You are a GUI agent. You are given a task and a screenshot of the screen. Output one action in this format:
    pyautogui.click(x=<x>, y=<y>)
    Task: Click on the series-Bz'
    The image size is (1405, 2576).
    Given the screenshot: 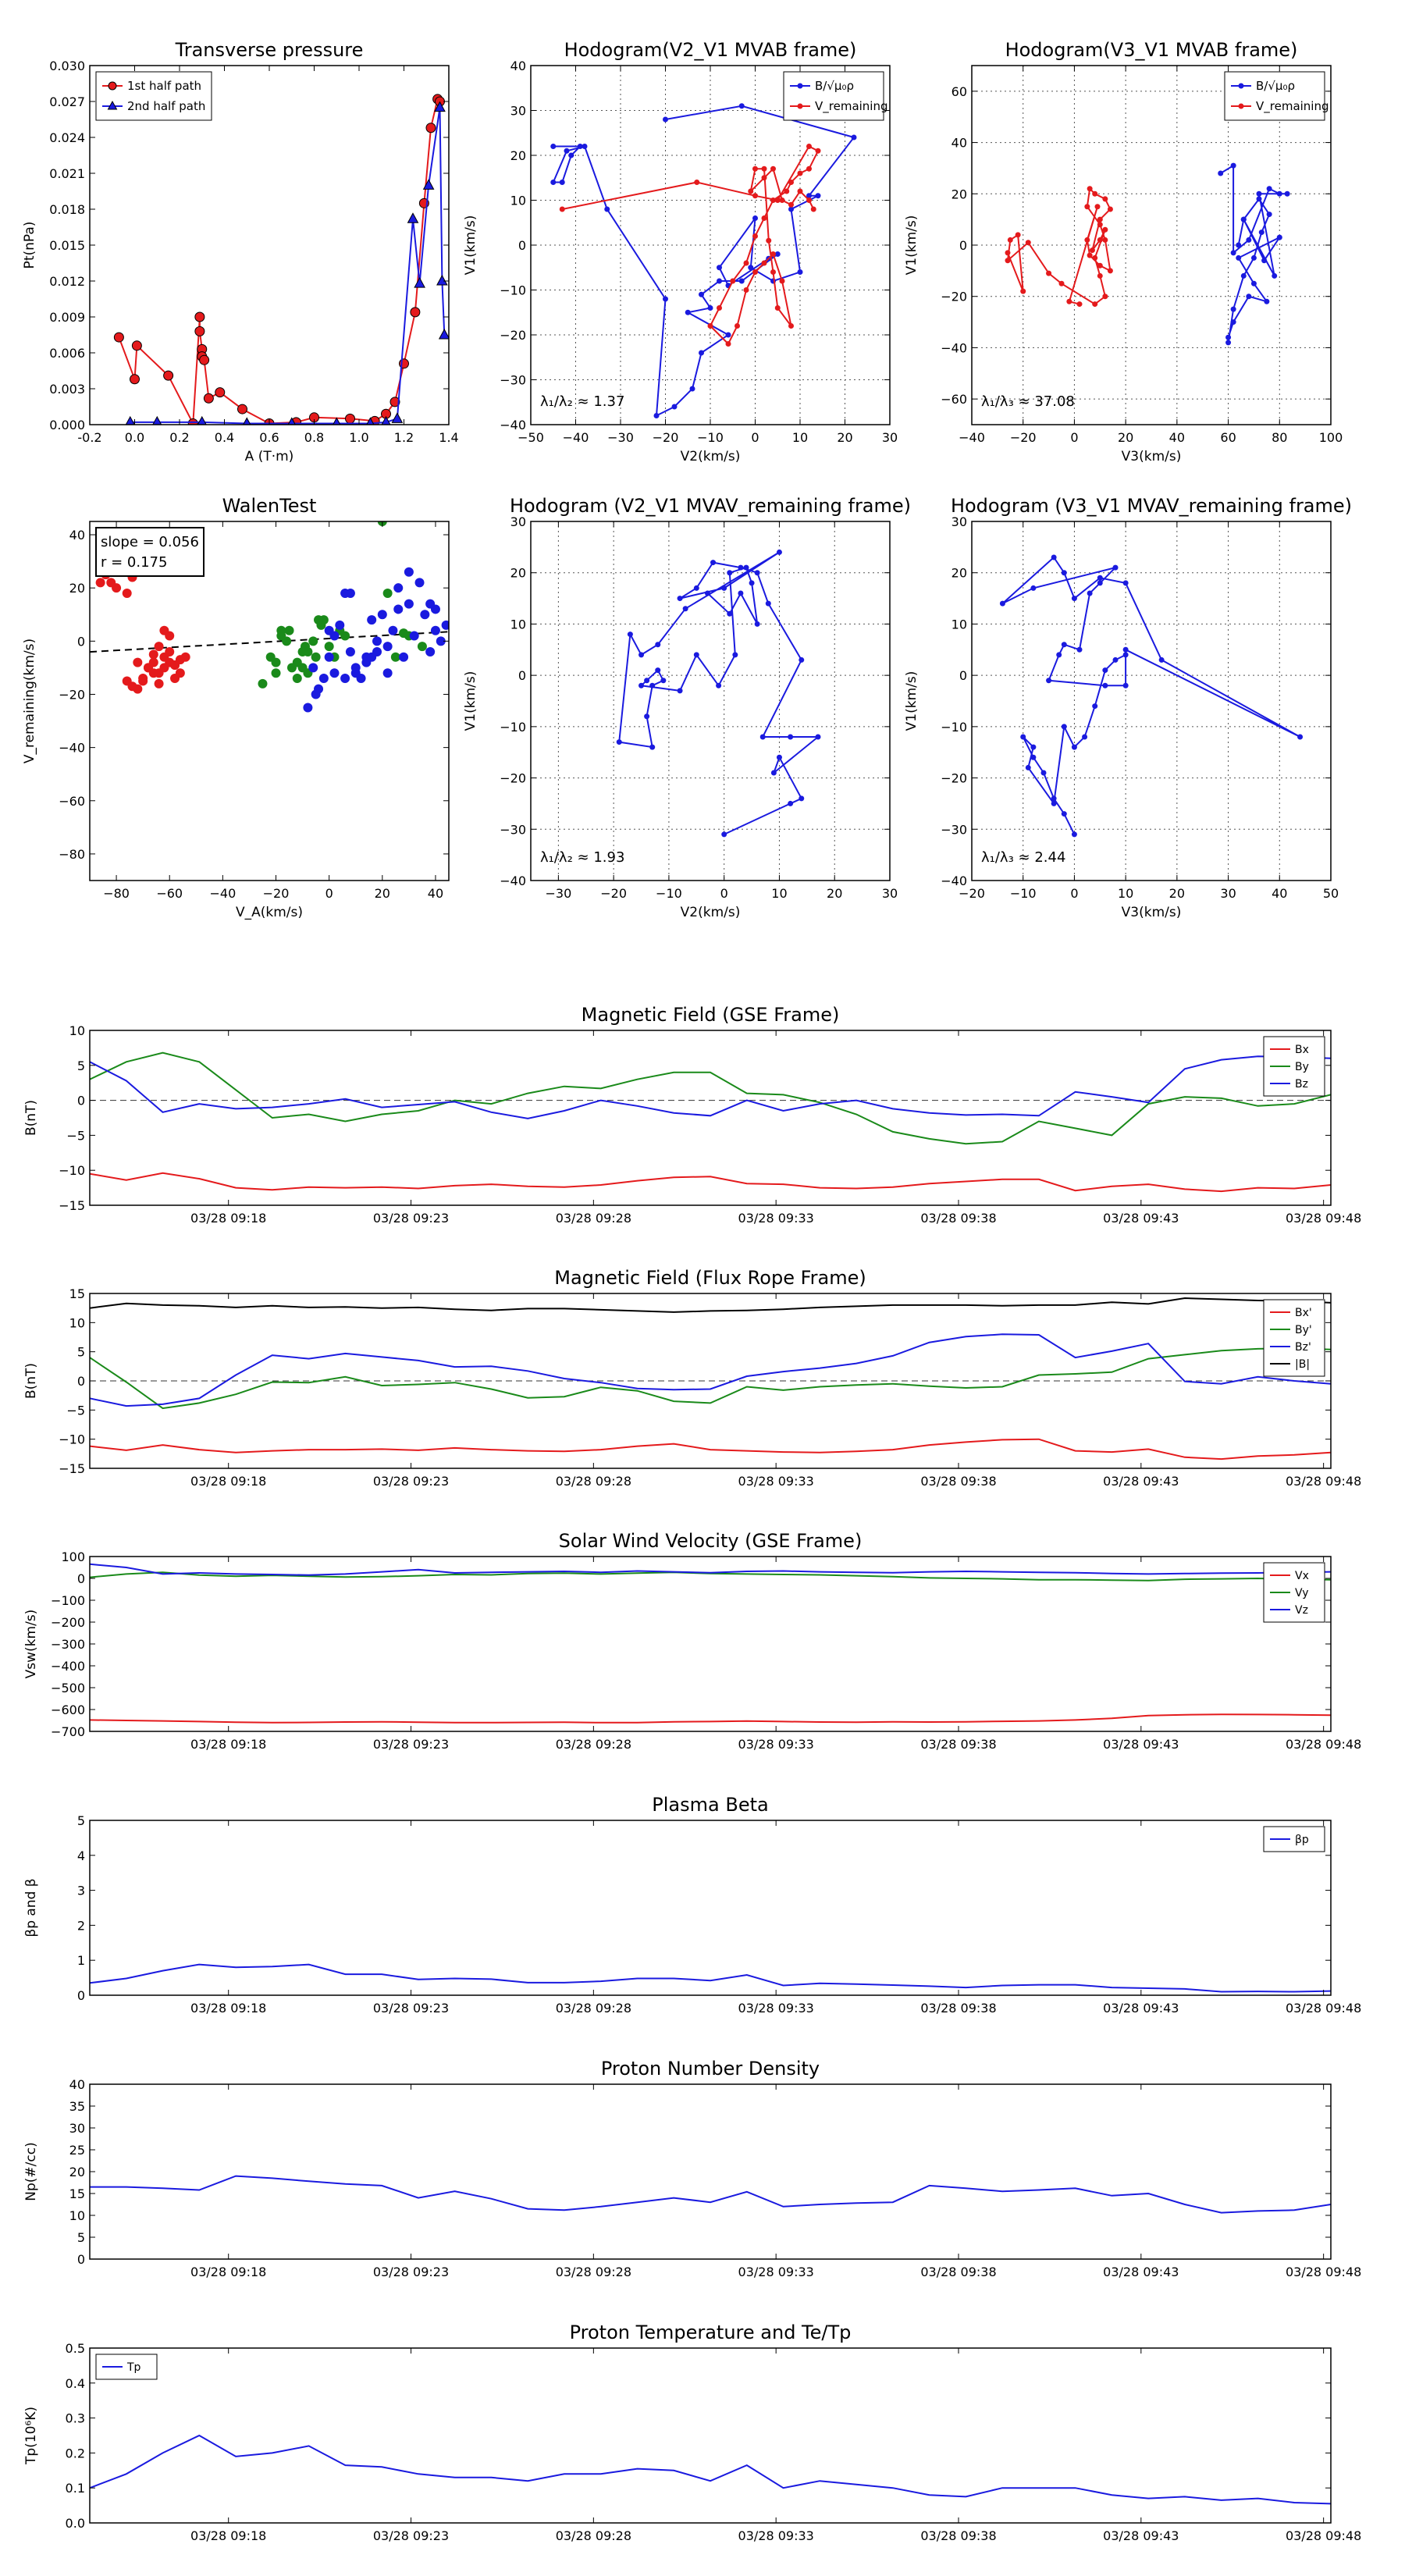 What is the action you would take?
    pyautogui.click(x=711, y=1370)
    